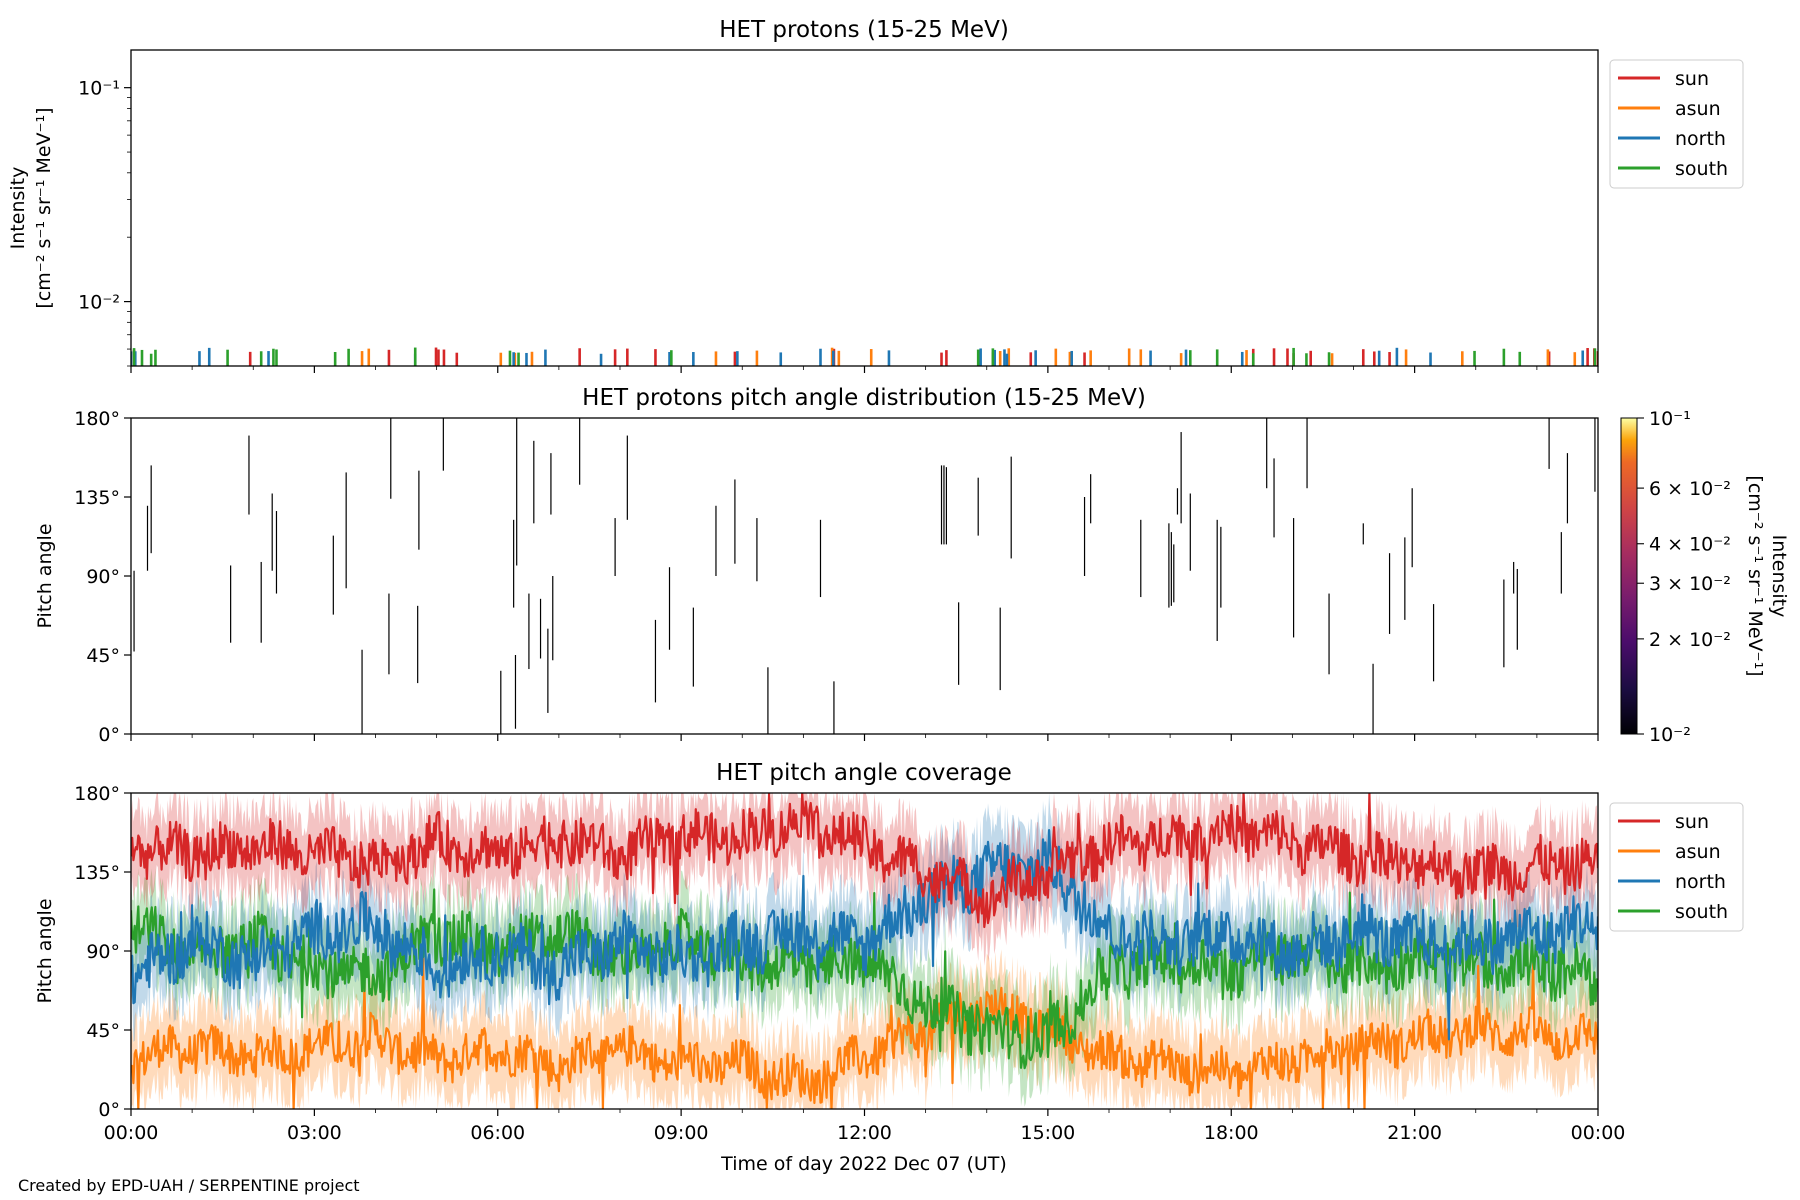 The image size is (1800, 1200). Describe the element at coordinates (864, 861) in the screenshot. I see `line-sun` at that location.